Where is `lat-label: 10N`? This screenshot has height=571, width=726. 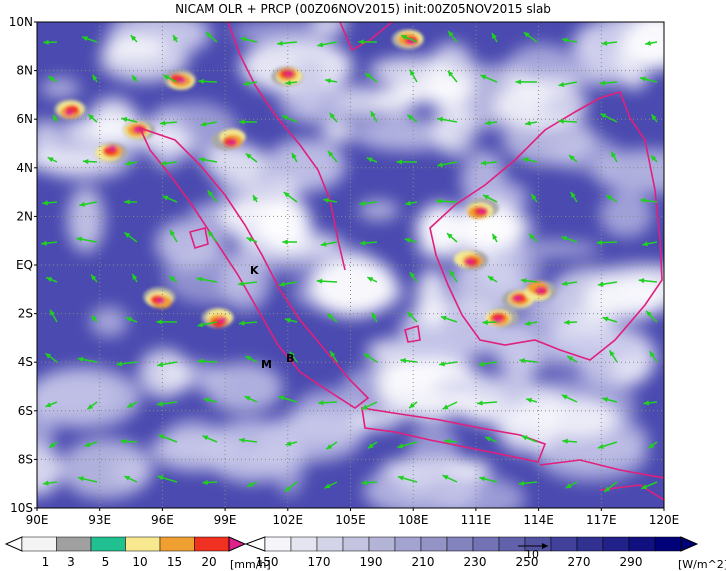
lat-label: 10N is located at coordinates (21, 22).